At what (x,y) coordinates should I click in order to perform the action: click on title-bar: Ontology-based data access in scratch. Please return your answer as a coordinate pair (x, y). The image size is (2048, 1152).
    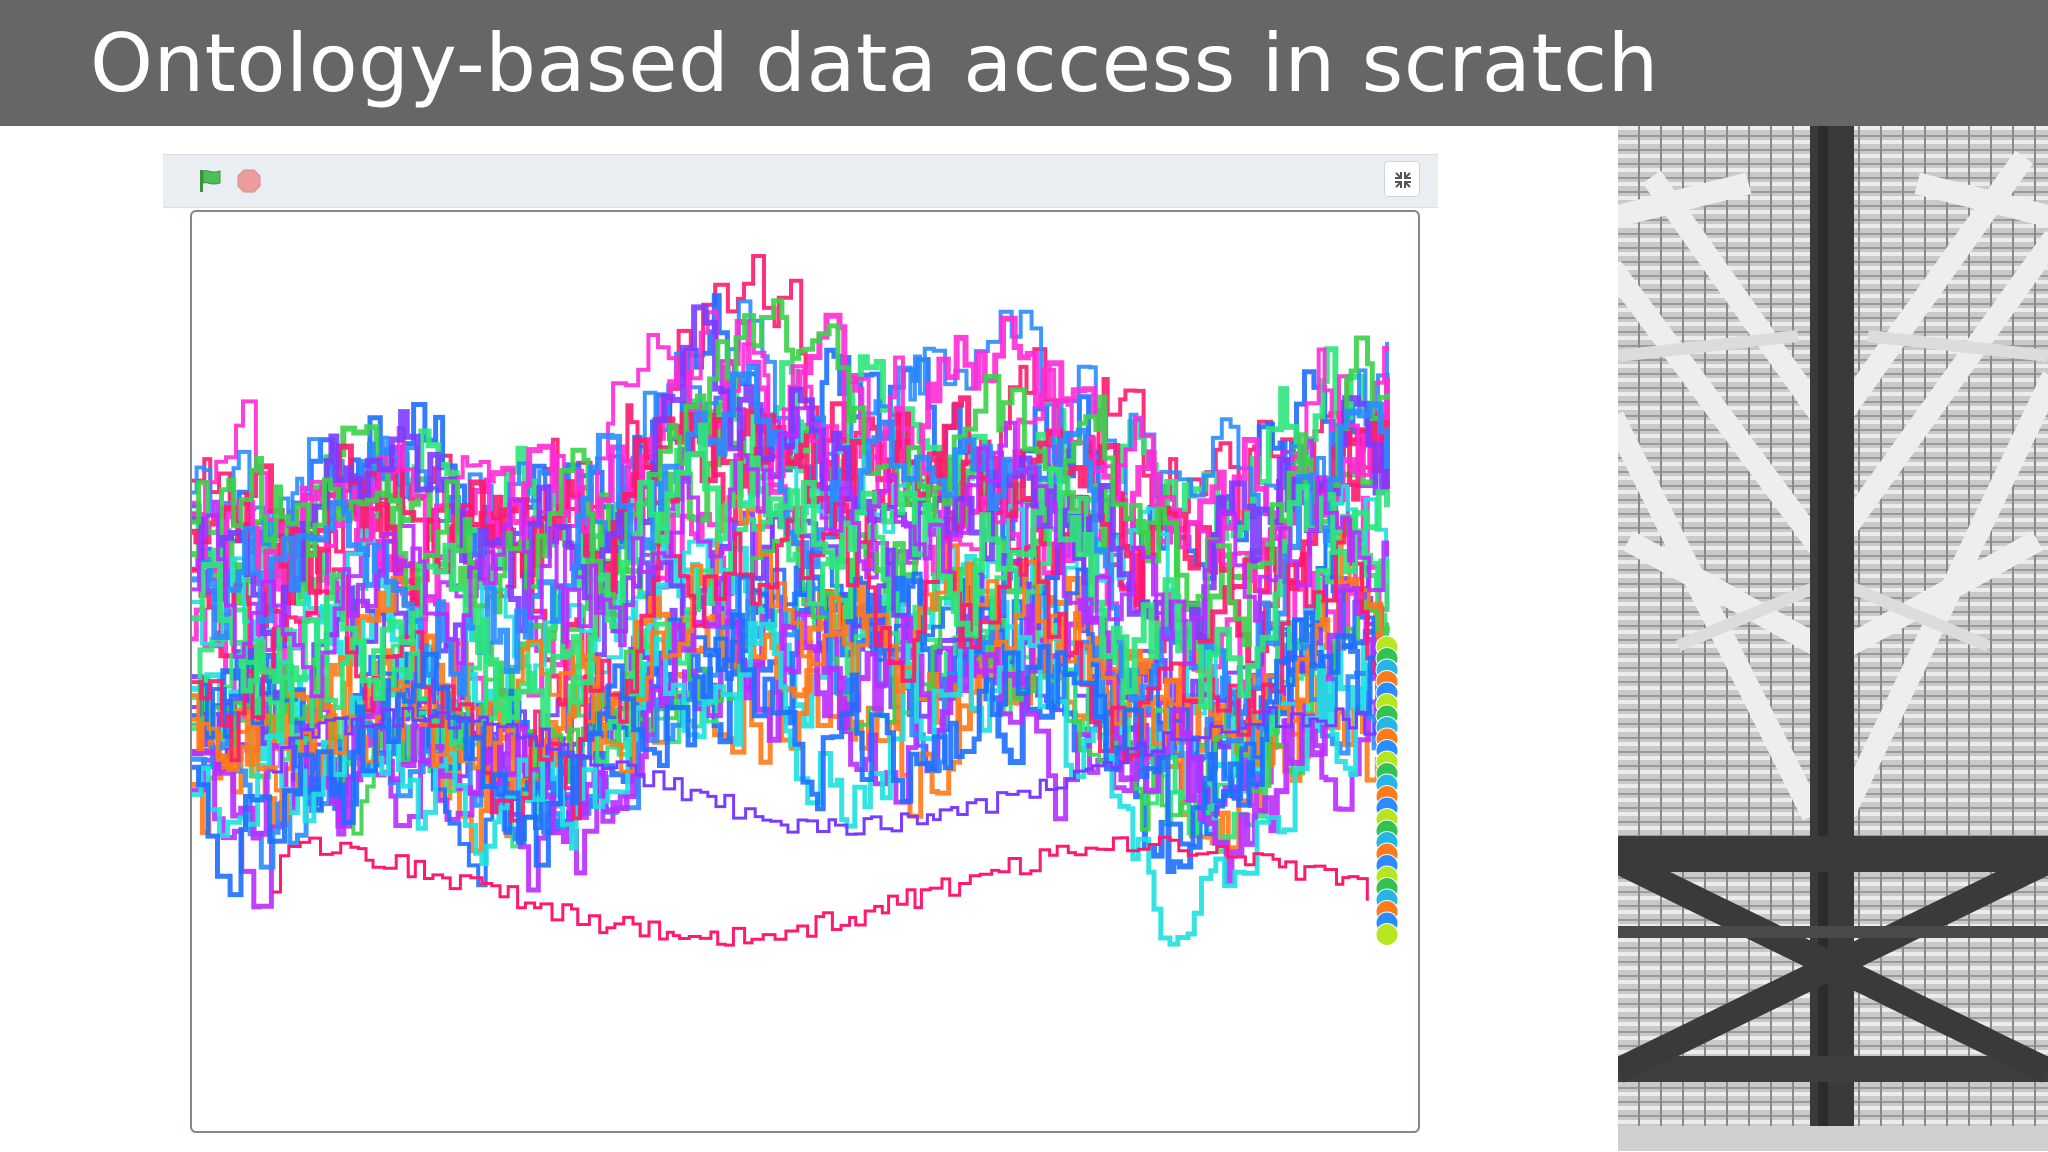
    Looking at the image, I should click on (1024, 63).